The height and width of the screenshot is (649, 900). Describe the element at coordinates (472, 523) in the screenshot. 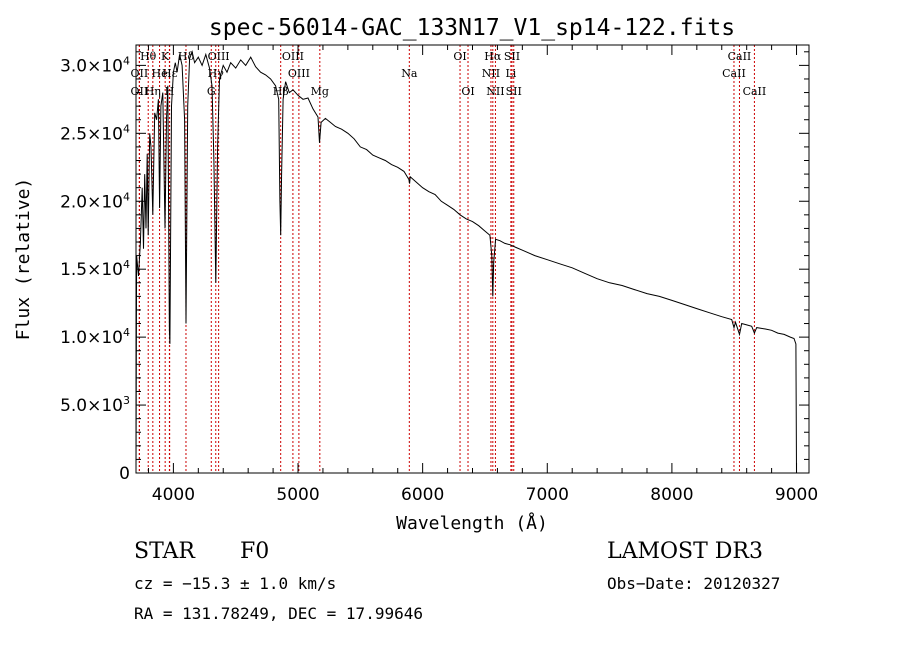

I see `x-axis-label: Wavelength (Å)` at that location.